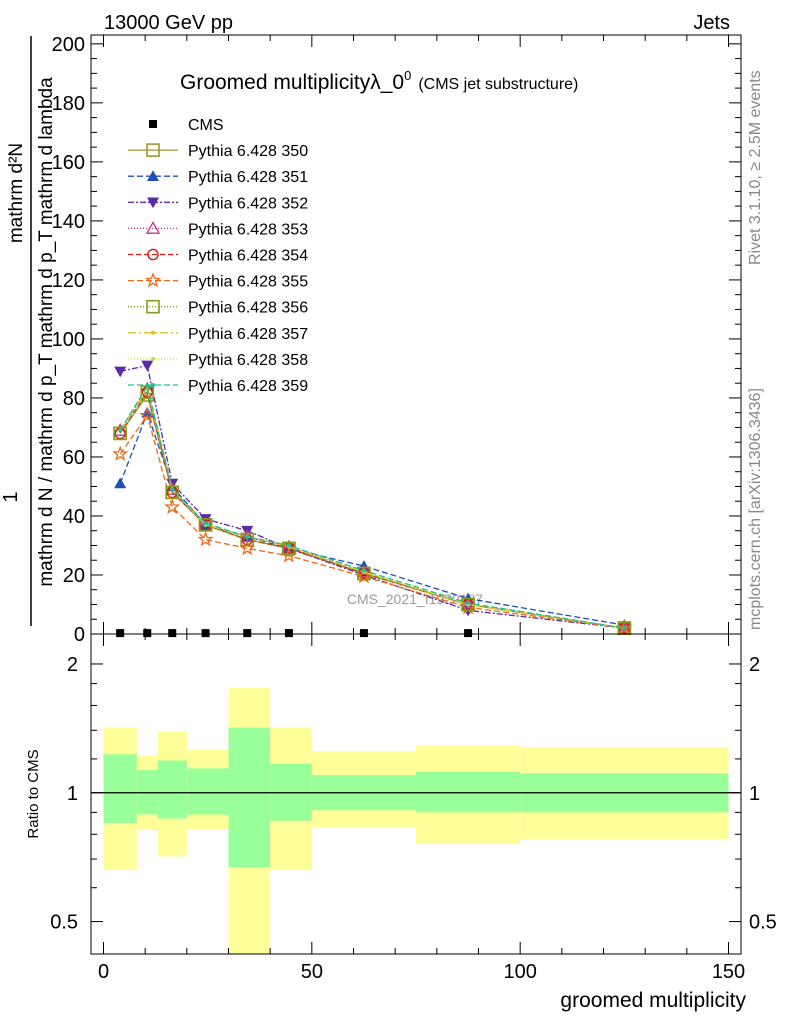  What do you see at coordinates (74, 576) in the screenshot?
I see `y-tick-label: 20` at bounding box center [74, 576].